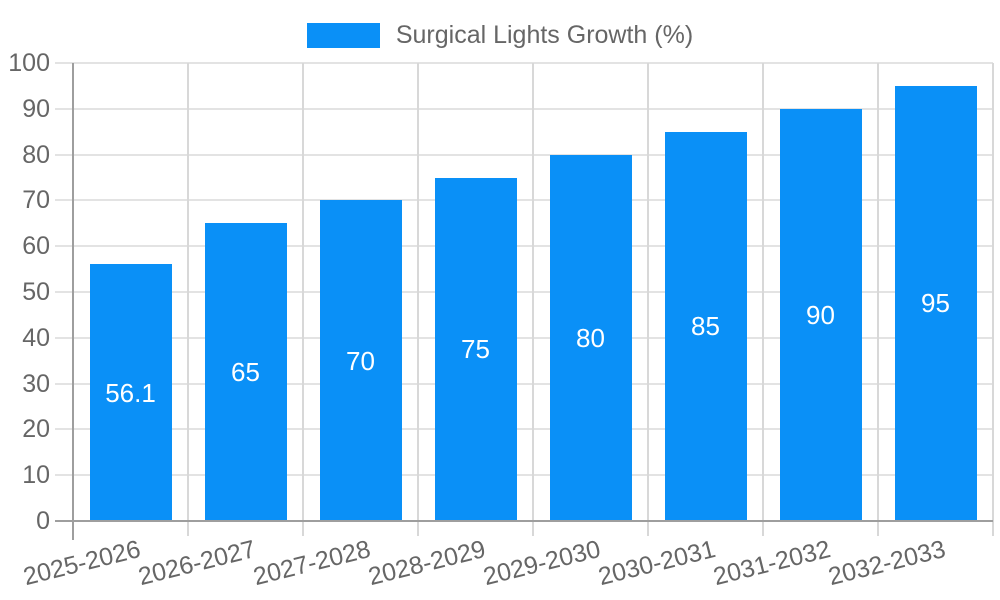 Image resolution: width=1000 pixels, height=600 pixels. I want to click on y-axis-tick-label: 0, so click(43, 521).